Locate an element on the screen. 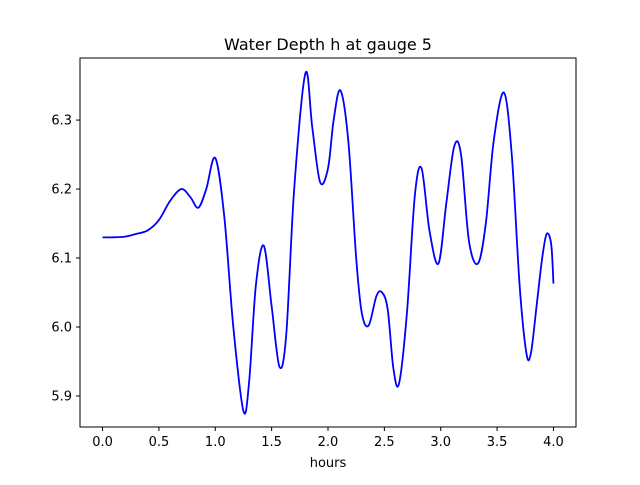 Image resolution: width=640 pixels, height=485 pixels. x-tick-label: 0.0 is located at coordinates (102, 442).